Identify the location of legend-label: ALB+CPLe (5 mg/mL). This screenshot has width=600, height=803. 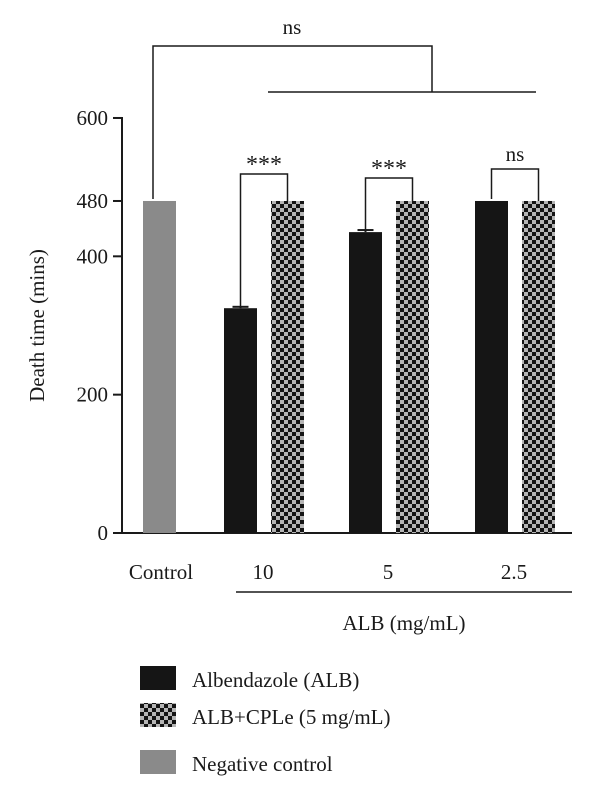
(291, 717).